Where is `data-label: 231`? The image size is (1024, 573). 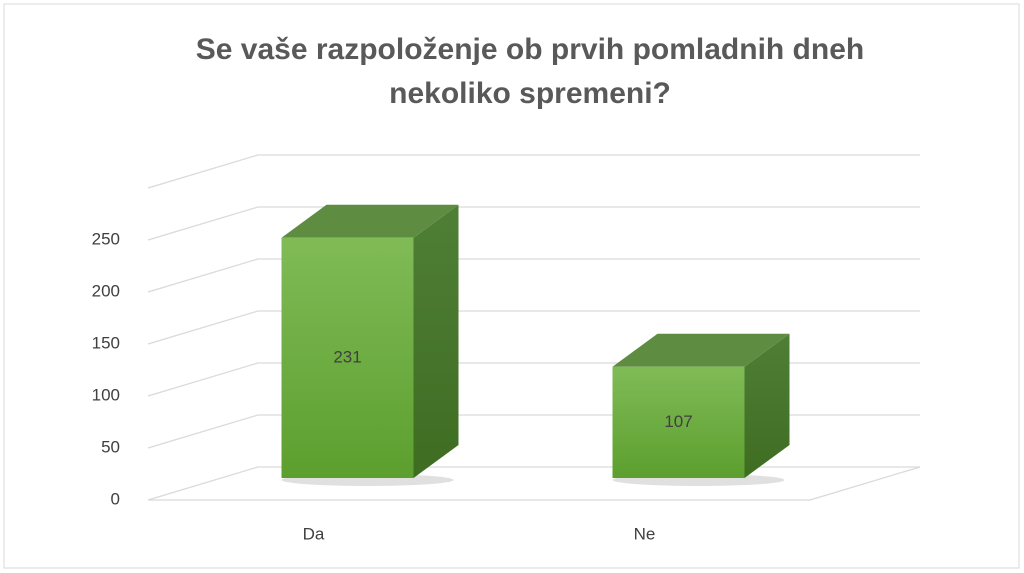 data-label: 231 is located at coordinates (347, 356).